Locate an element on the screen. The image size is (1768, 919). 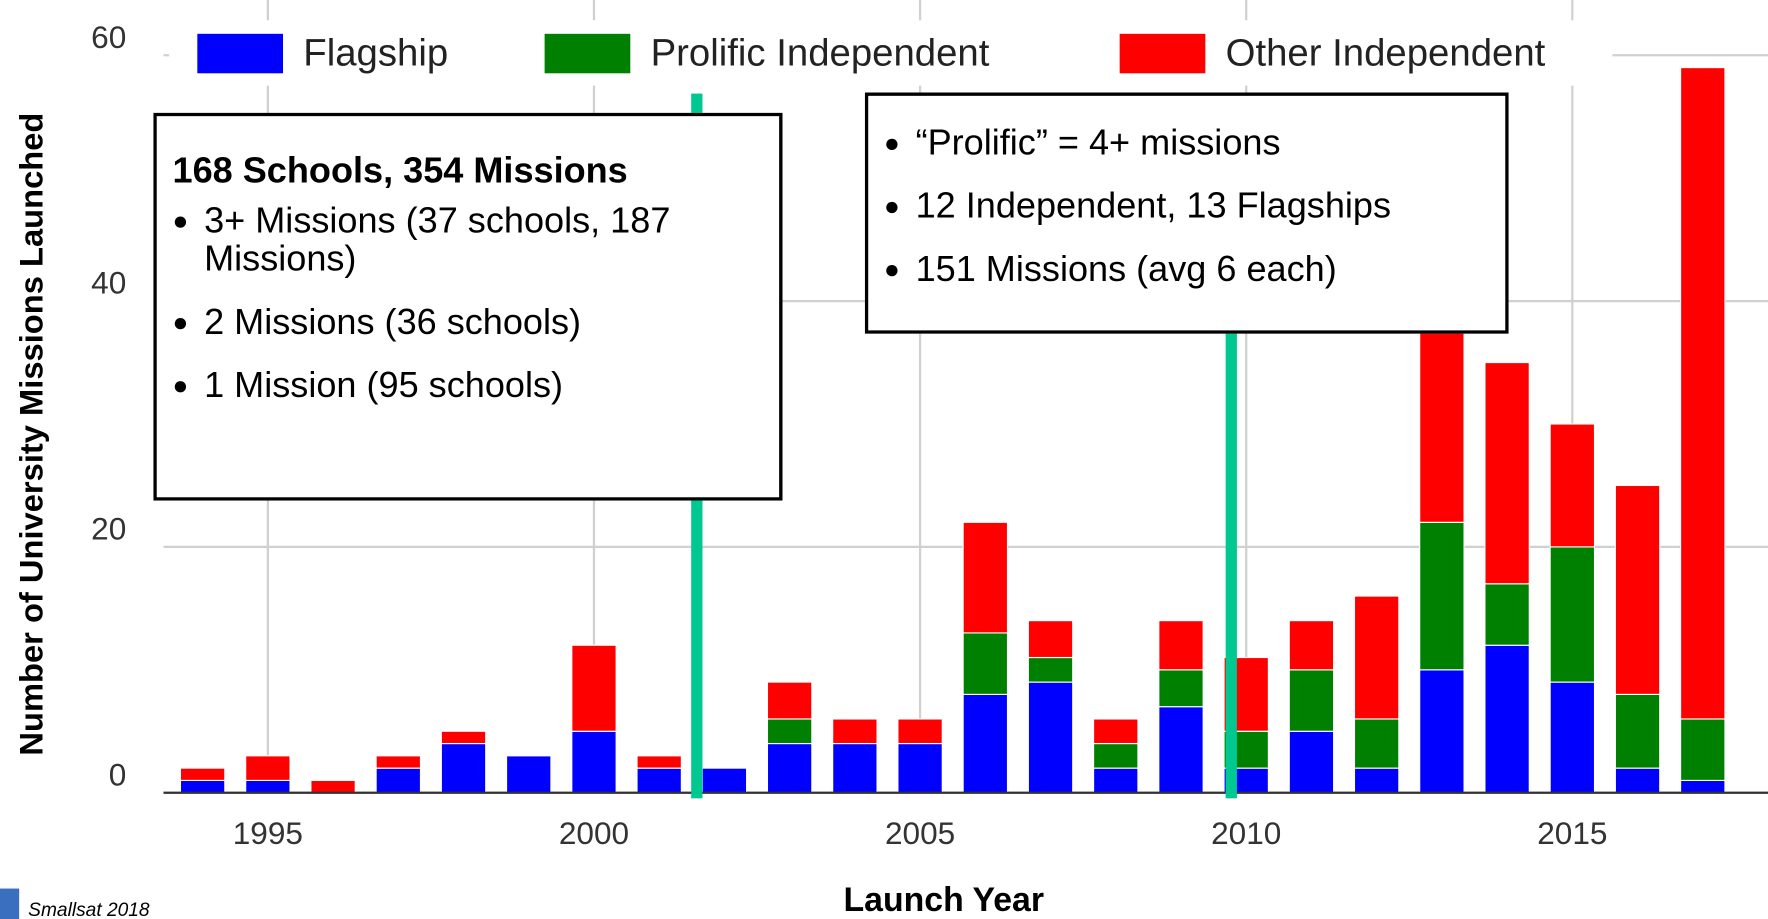
y-tick-label: 20 is located at coordinates (108, 528).